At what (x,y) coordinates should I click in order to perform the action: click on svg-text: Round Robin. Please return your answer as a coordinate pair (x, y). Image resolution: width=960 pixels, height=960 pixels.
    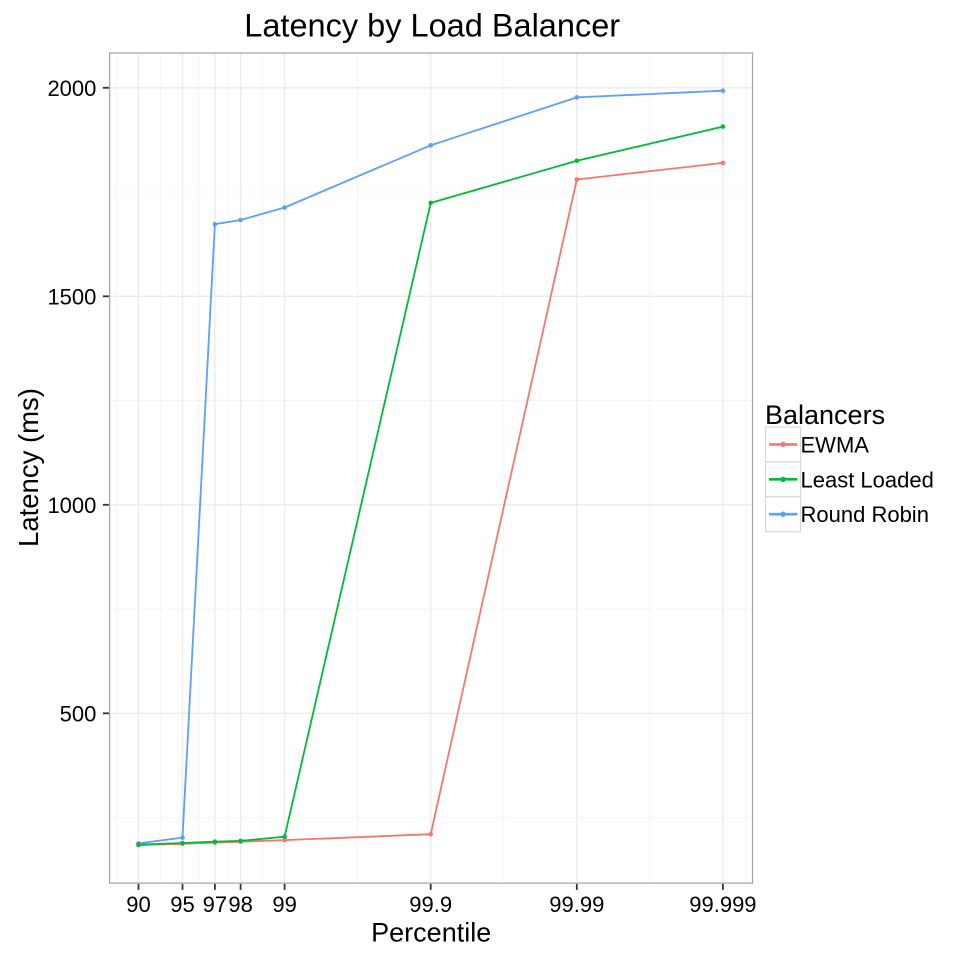
    Looking at the image, I should click on (865, 514).